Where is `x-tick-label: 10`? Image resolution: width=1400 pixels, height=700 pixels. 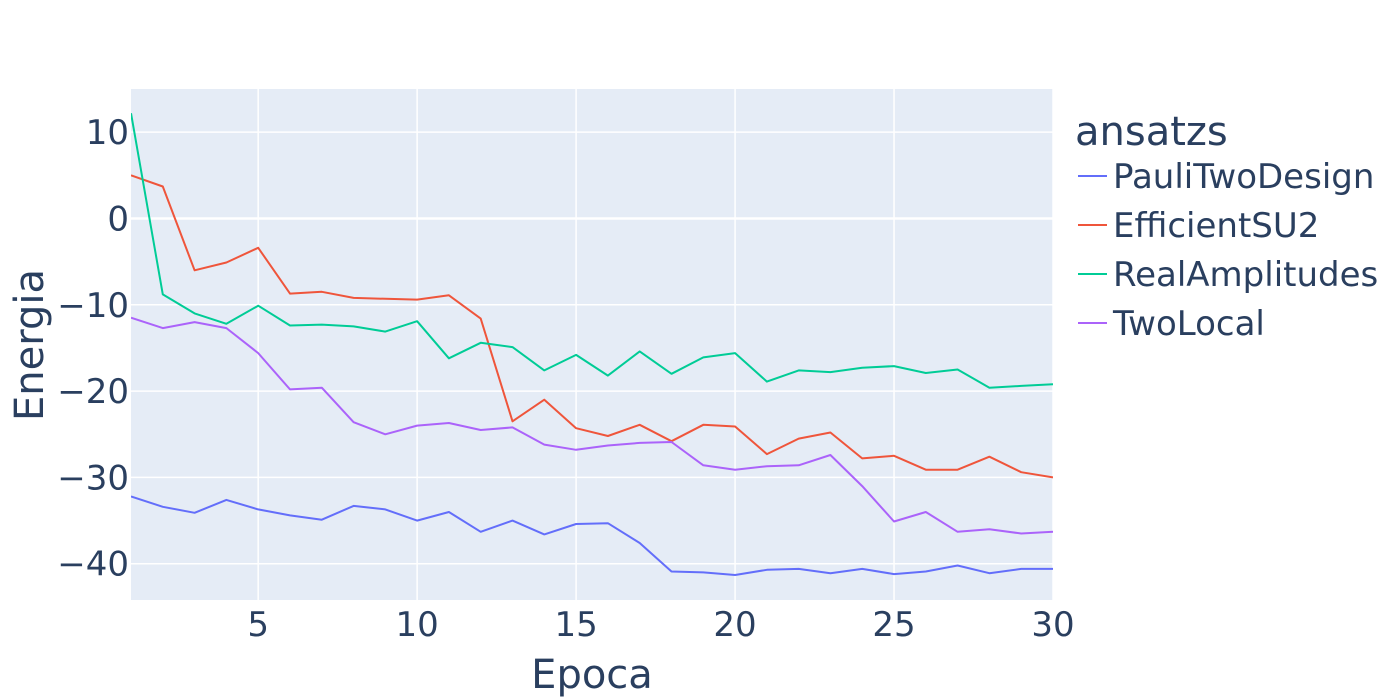 x-tick-label: 10 is located at coordinates (417, 625).